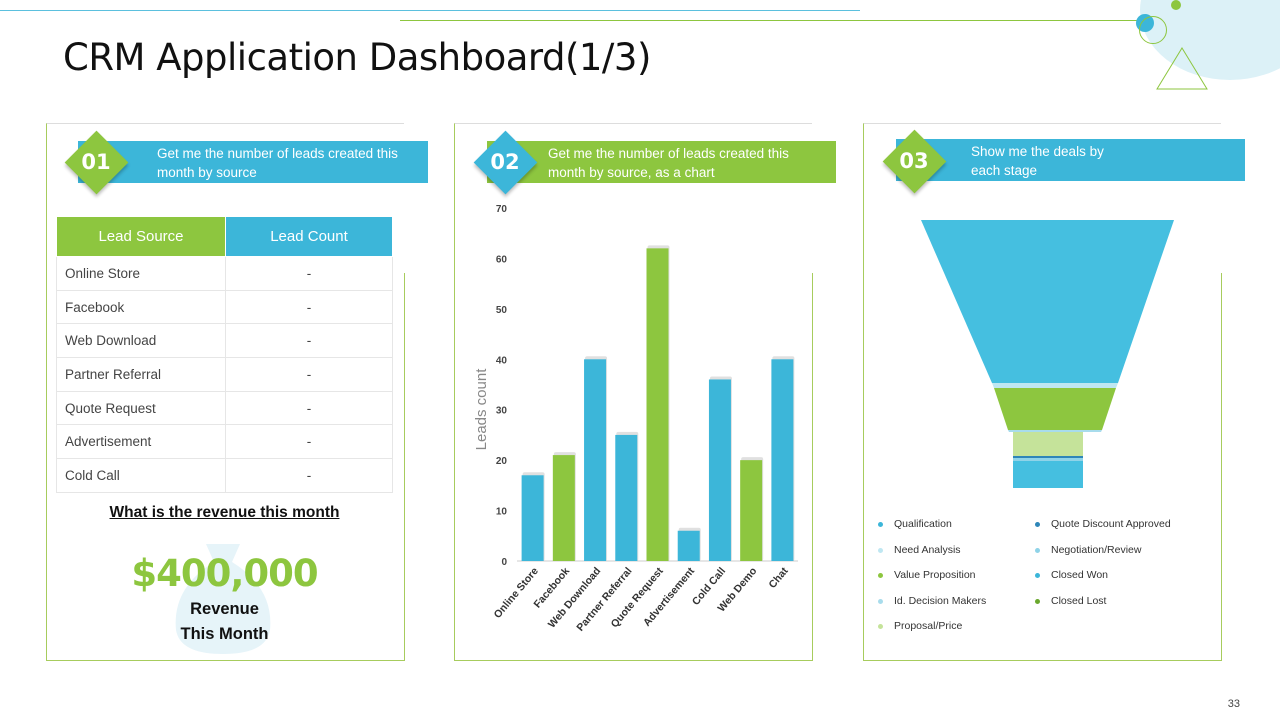 The width and height of the screenshot is (1280, 720). I want to click on header-lead-count: Lead Count, so click(309, 236).